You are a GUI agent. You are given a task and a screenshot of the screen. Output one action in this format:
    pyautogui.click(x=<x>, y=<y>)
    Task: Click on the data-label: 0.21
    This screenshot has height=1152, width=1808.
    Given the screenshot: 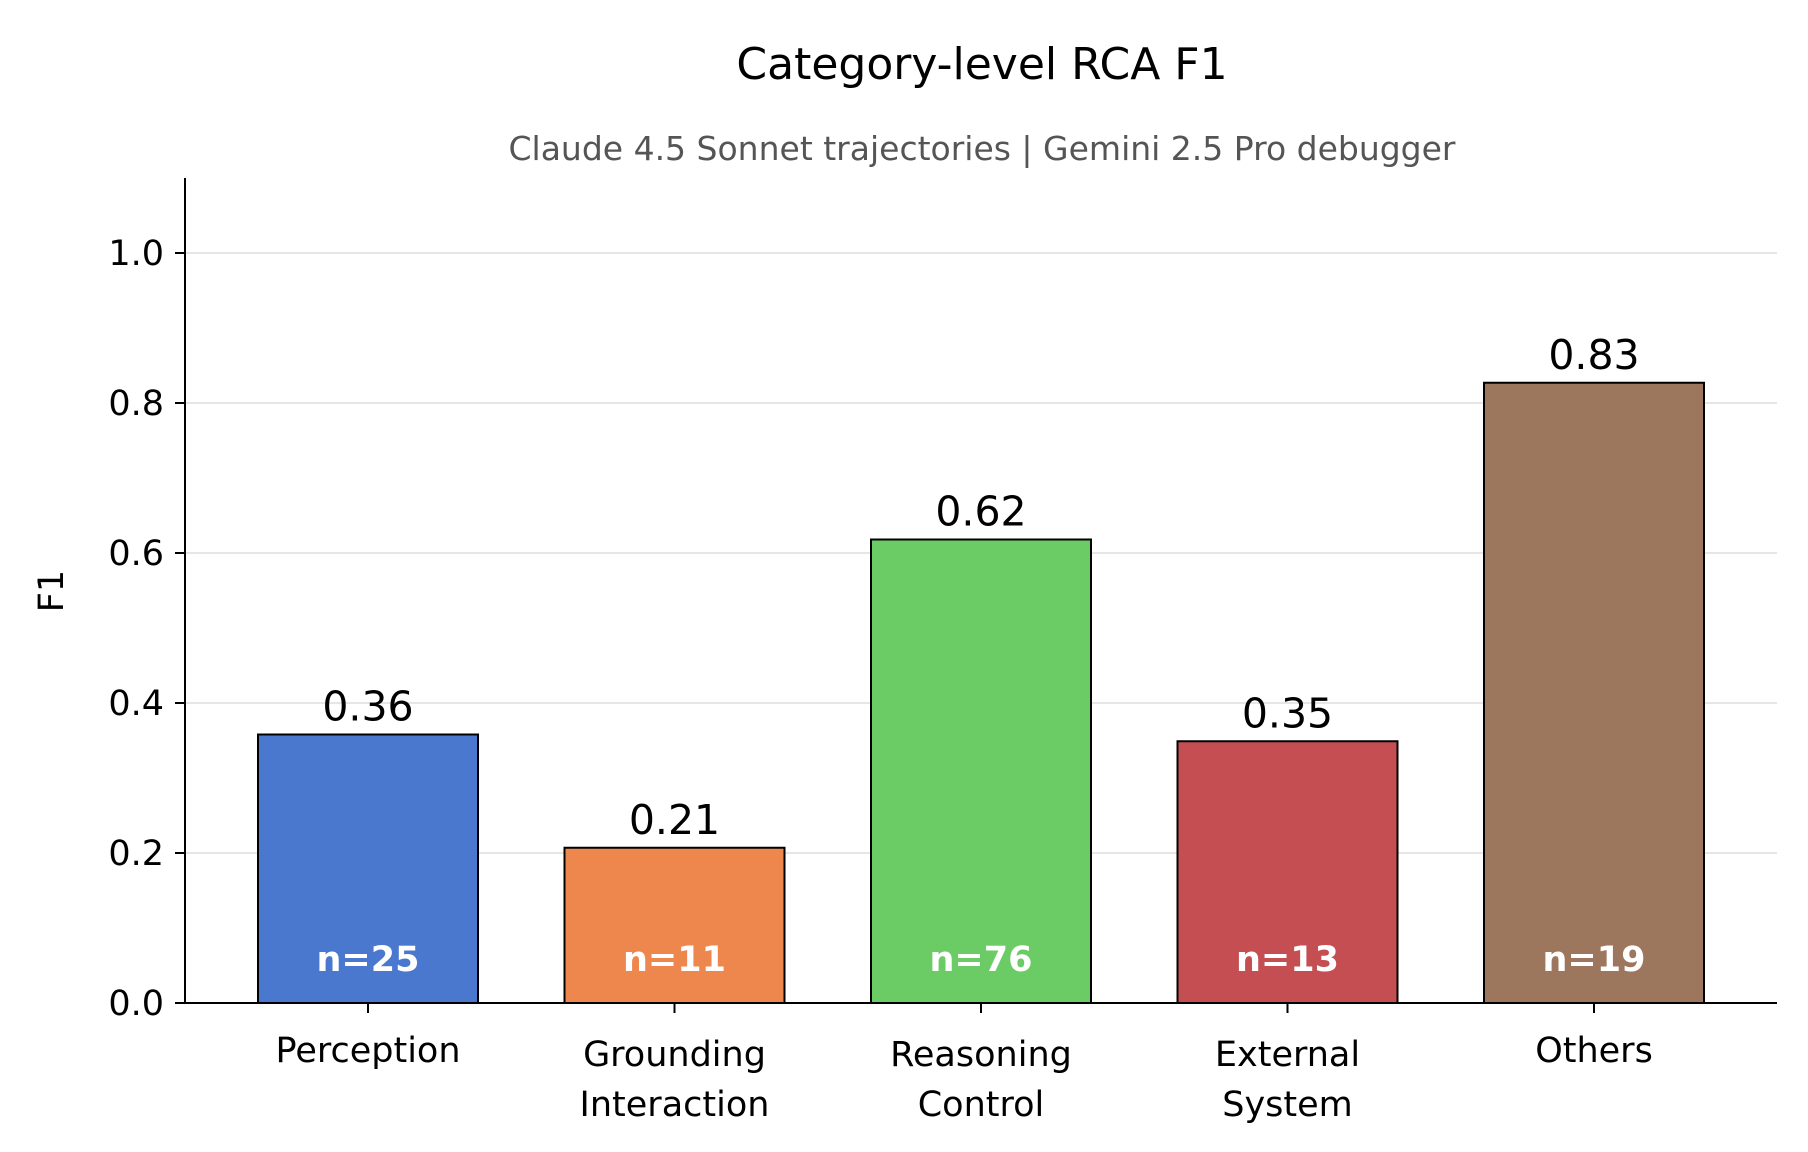 What is the action you would take?
    pyautogui.click(x=674, y=820)
    